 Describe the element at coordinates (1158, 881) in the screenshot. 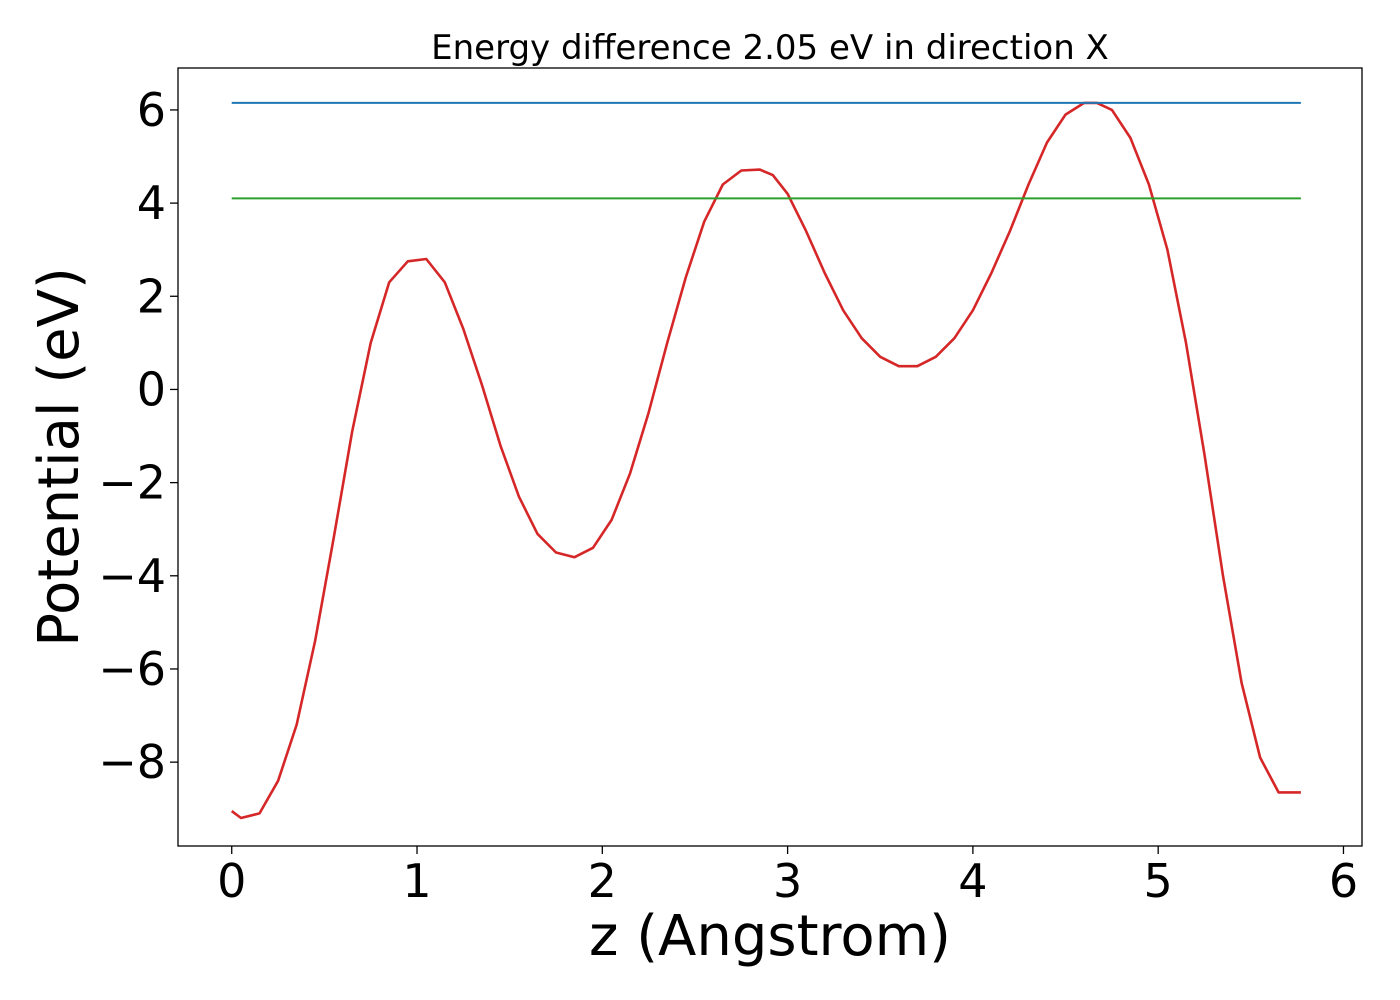

I see `x-tick-label-5: 5` at that location.